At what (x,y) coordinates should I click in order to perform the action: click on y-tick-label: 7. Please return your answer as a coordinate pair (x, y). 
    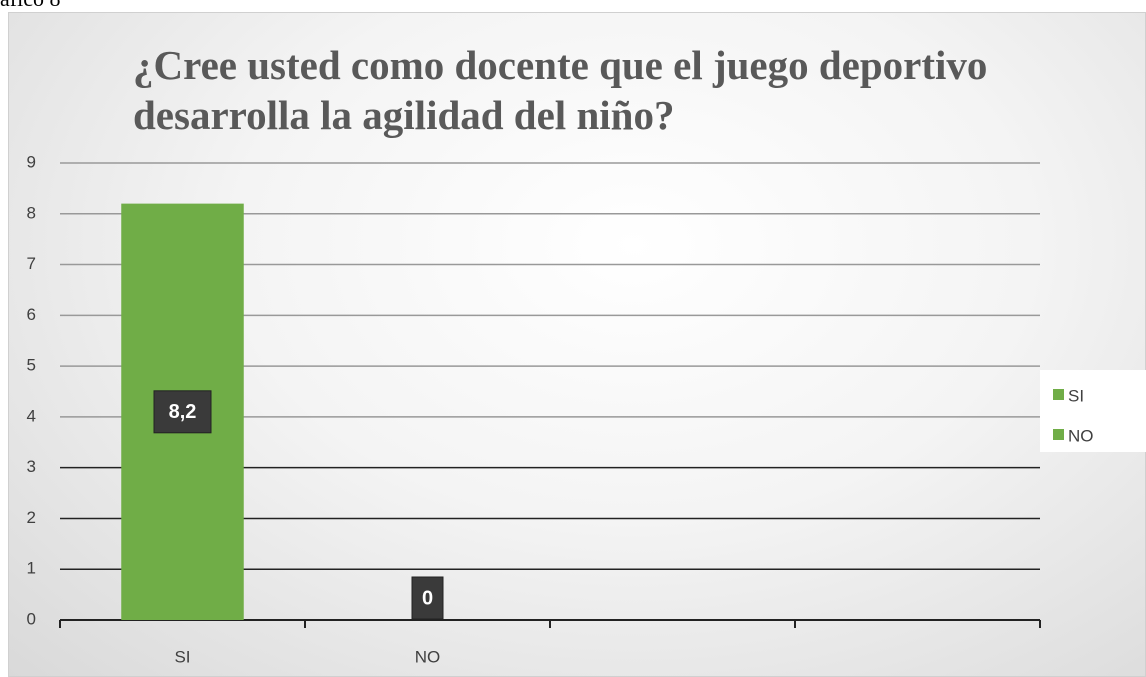
    Looking at the image, I should click on (31, 263).